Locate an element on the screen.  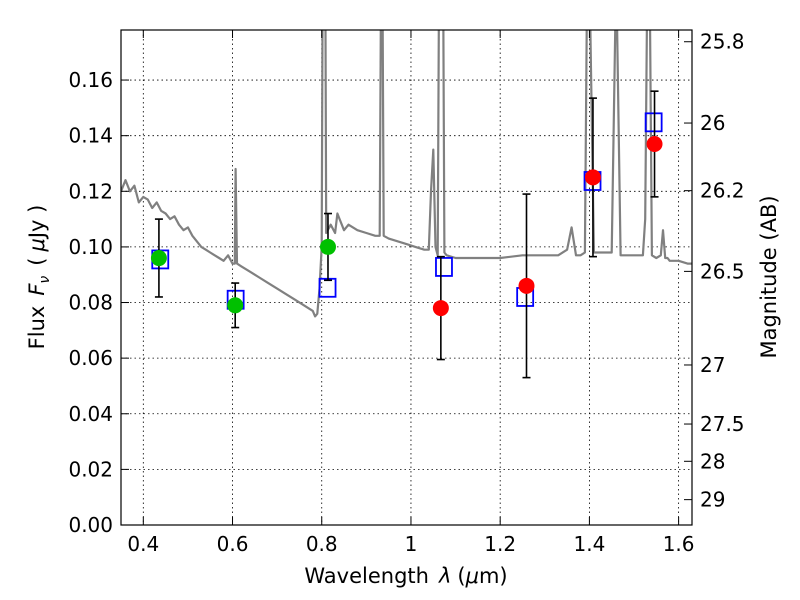
mag-tick-label: 26.5 is located at coordinates (722, 271).